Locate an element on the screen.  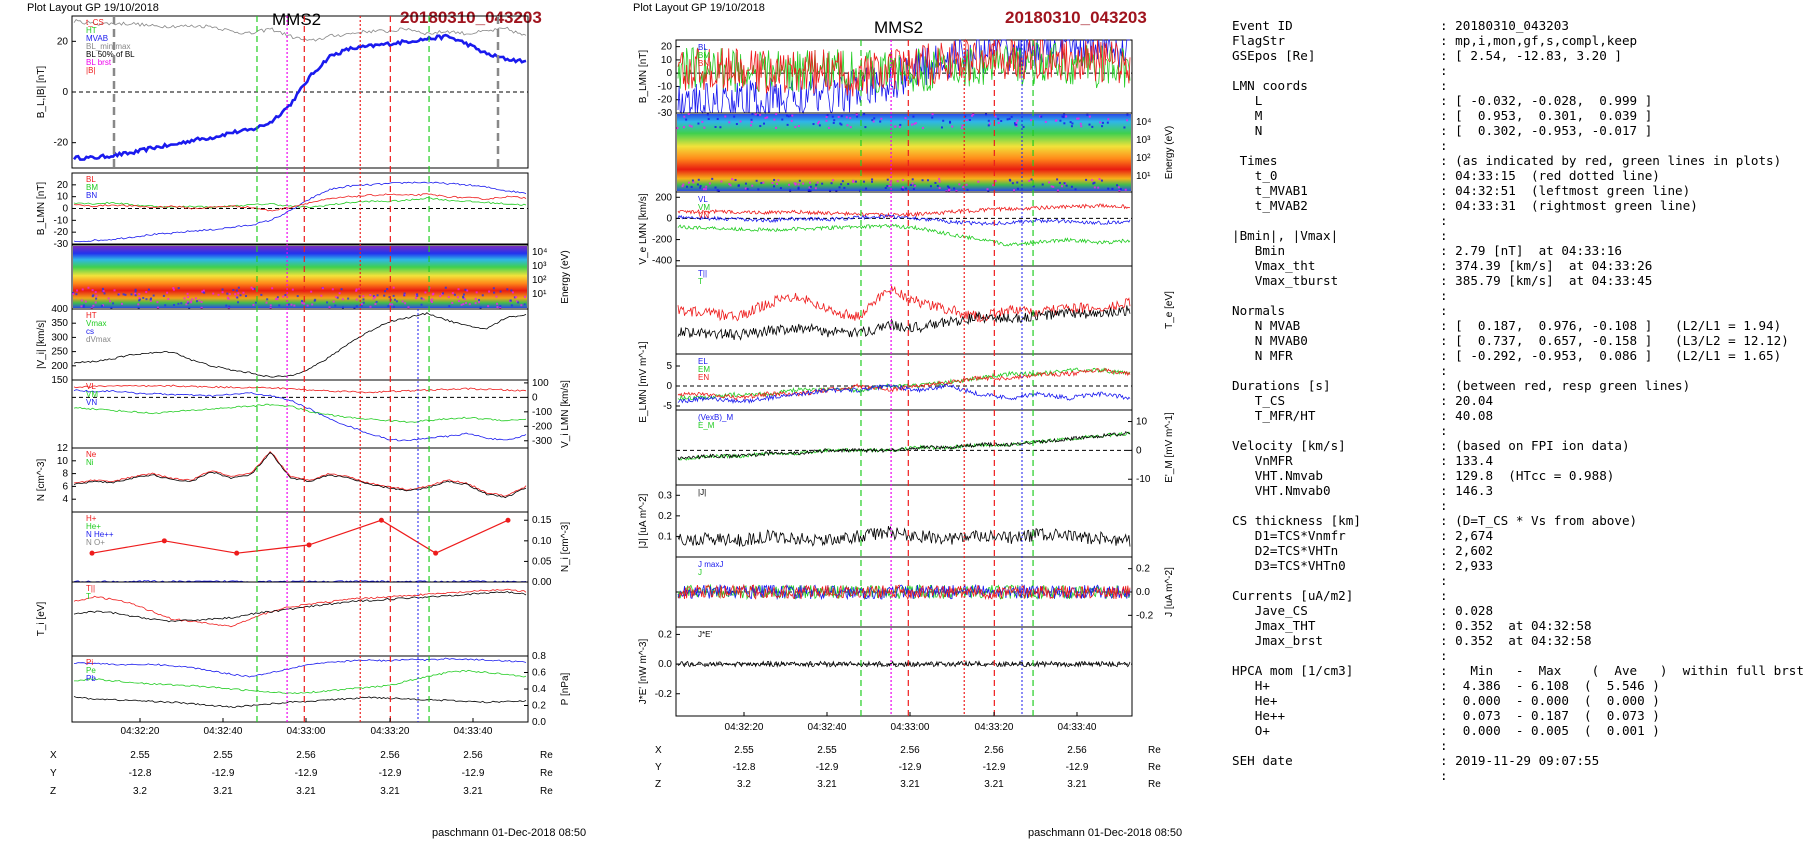
right-legend-entry: VL is located at coordinates (703, 199).